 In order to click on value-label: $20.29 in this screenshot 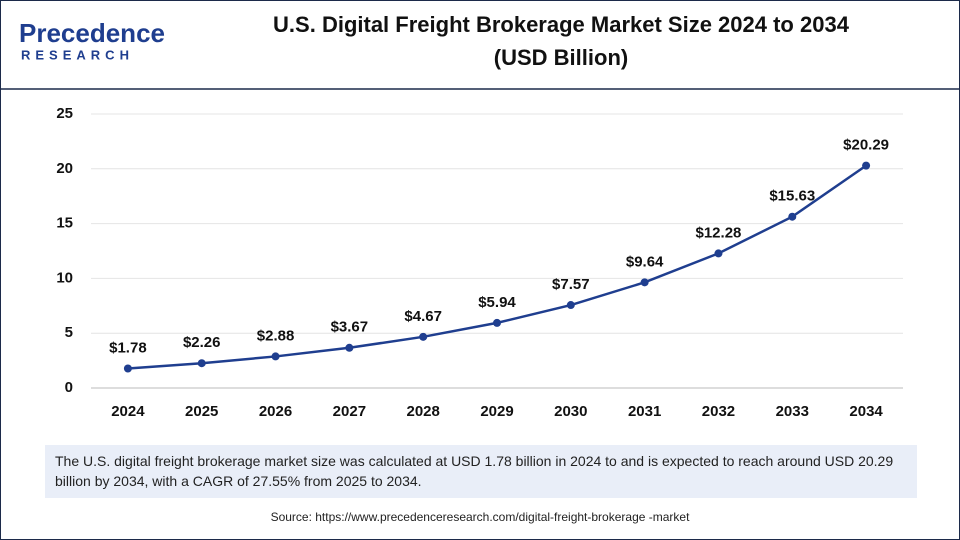, I will do `click(866, 145)`.